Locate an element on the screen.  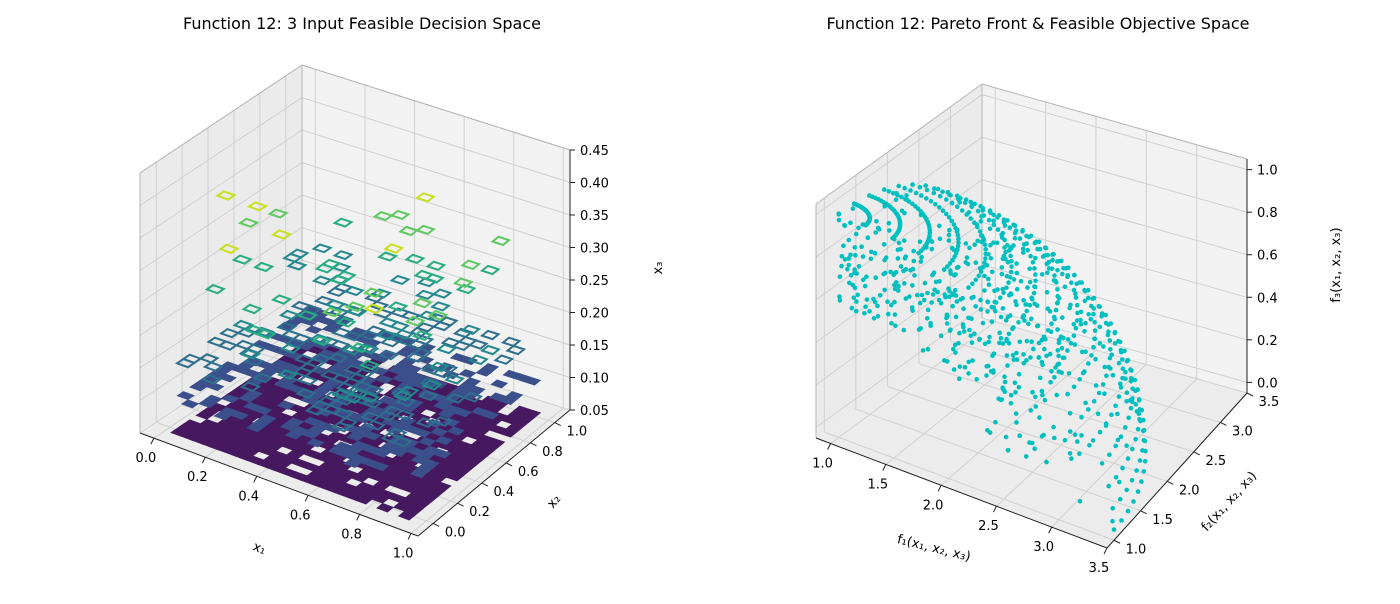
z-tick-label: 0.15 is located at coordinates (594, 346).